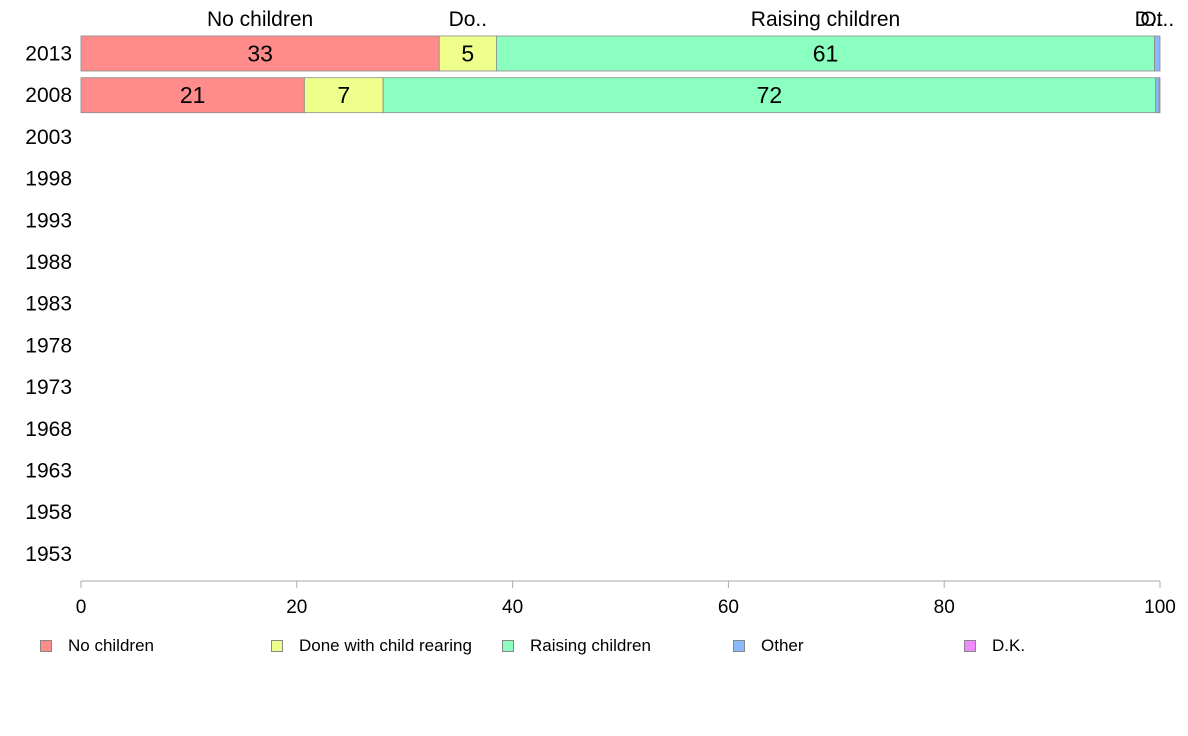  I want to click on category-label: 2008, so click(48, 95).